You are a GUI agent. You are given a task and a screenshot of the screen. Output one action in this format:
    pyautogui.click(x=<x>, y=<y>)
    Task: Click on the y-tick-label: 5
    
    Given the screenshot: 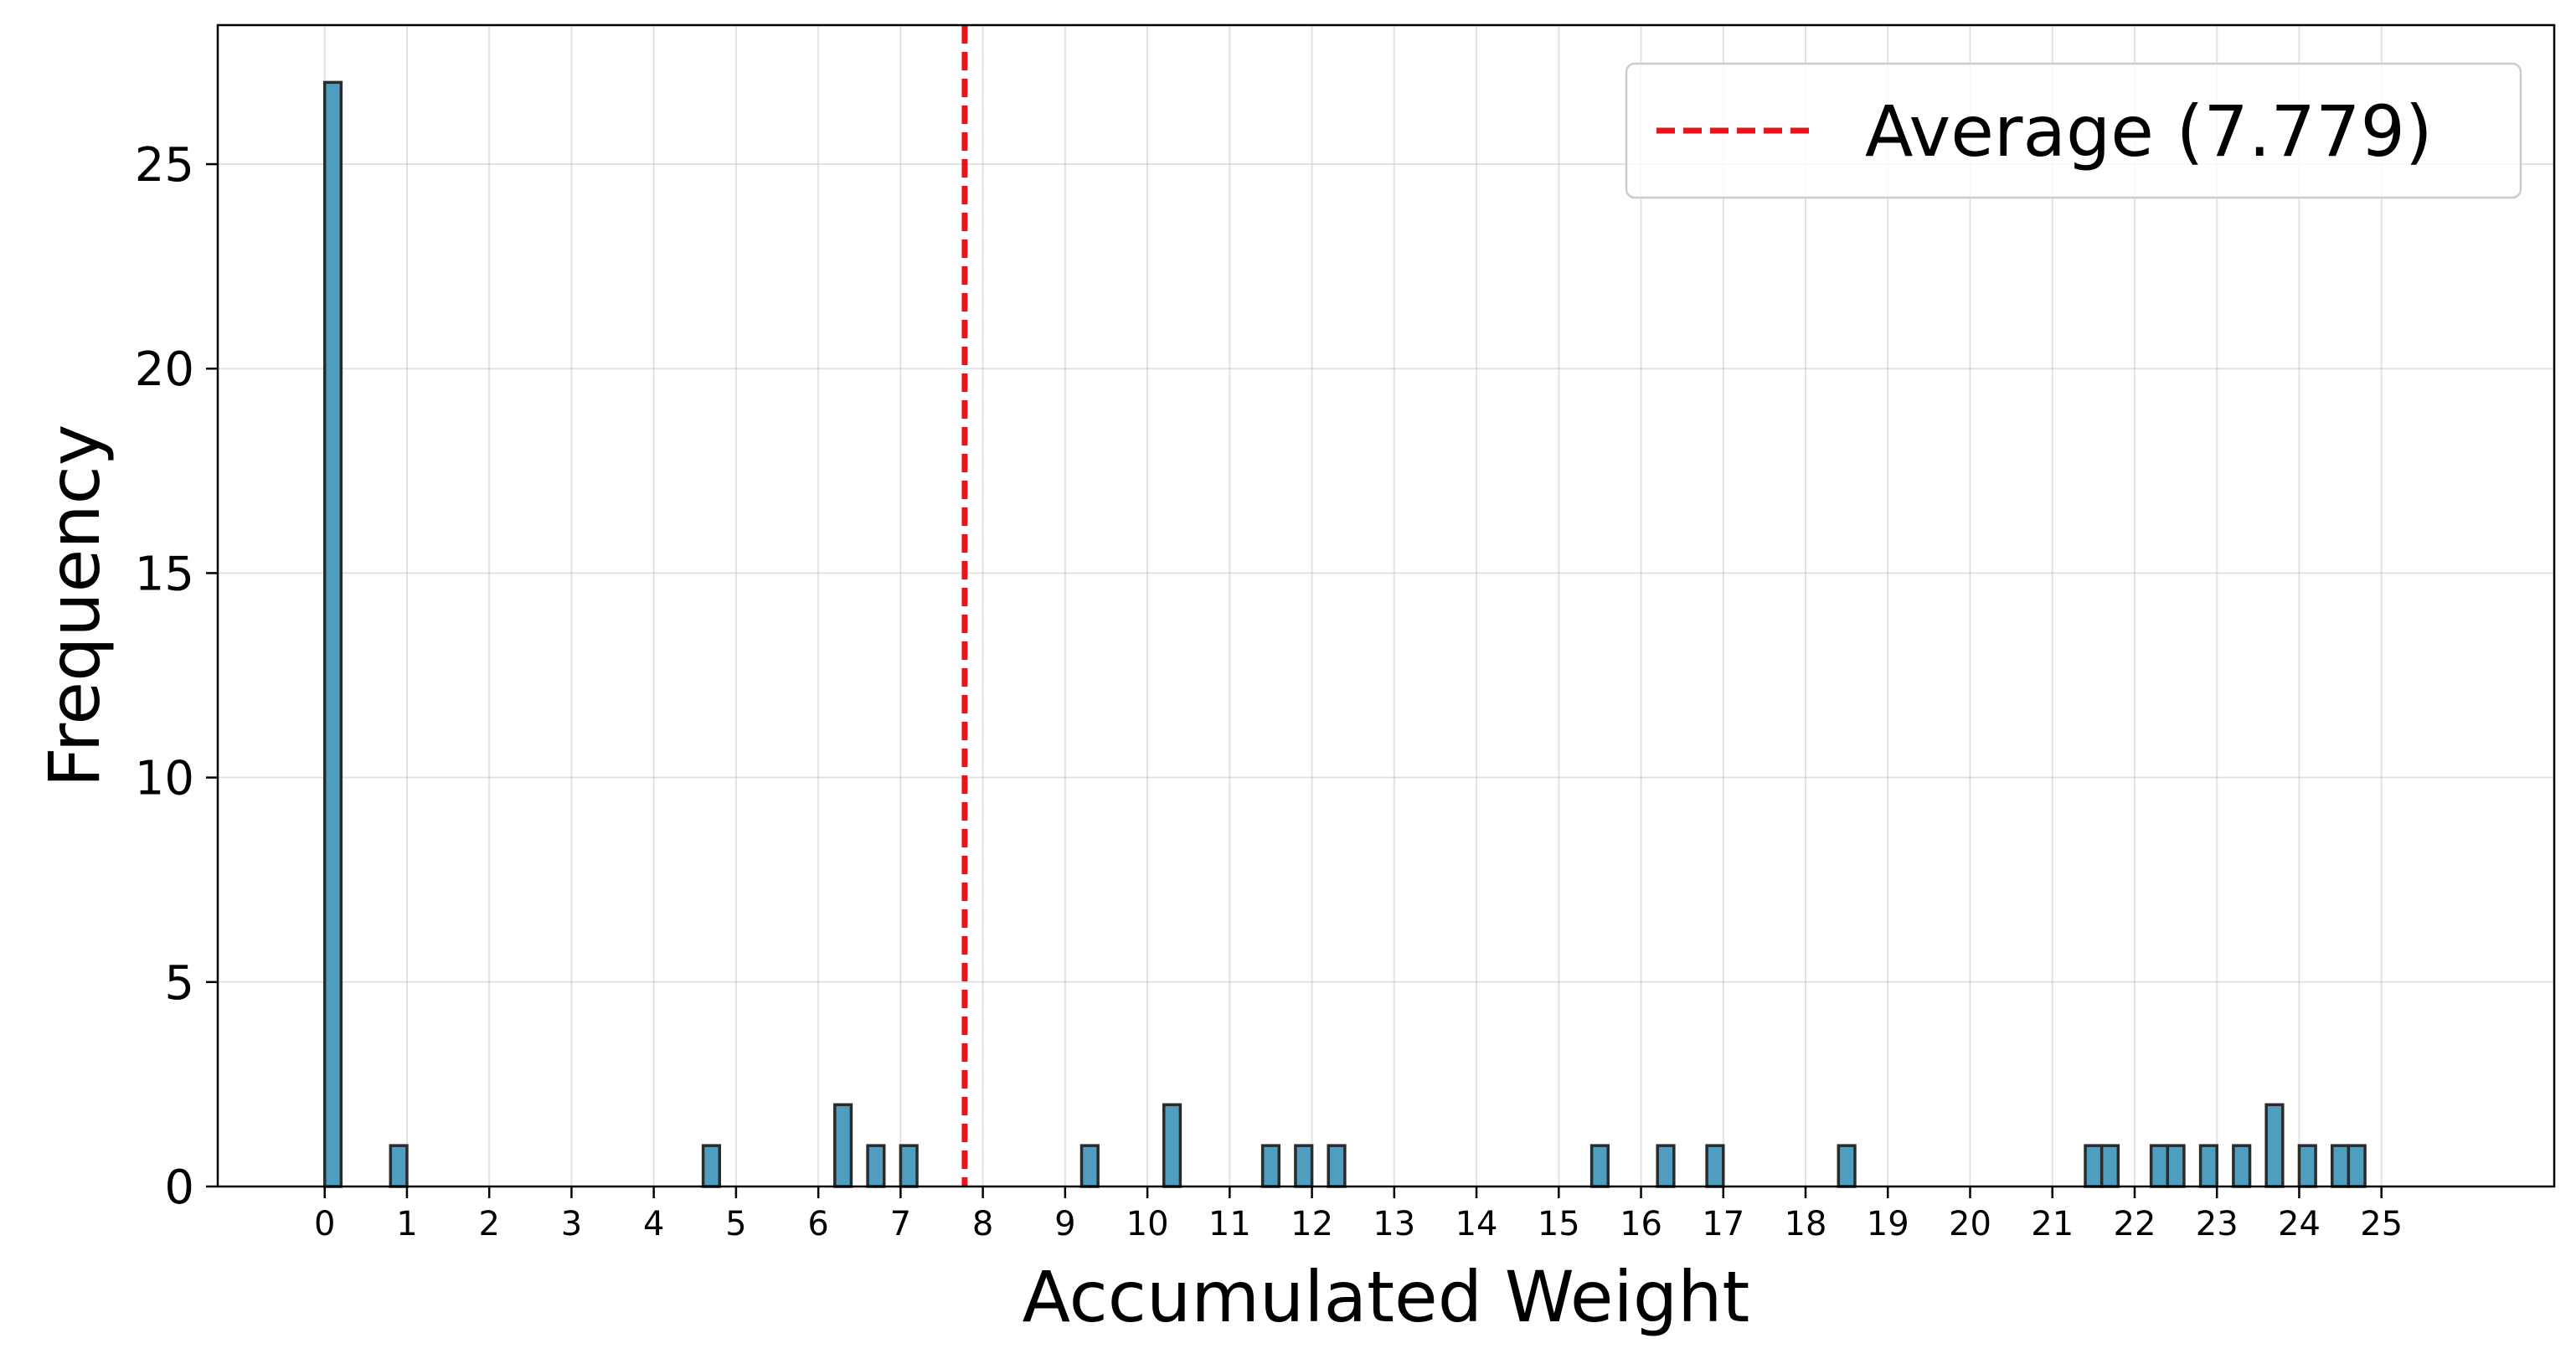 What is the action you would take?
    pyautogui.click(x=179, y=983)
    